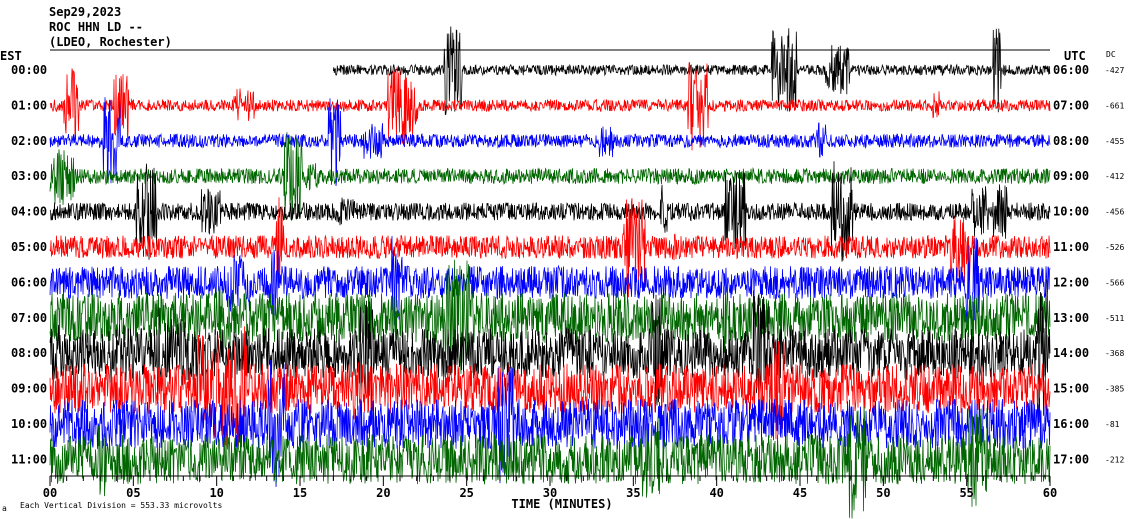 This screenshot has height=519, width=1130. What do you see at coordinates (1114, 318) in the screenshot?
I see `dc-offset-label: -511` at bounding box center [1114, 318].